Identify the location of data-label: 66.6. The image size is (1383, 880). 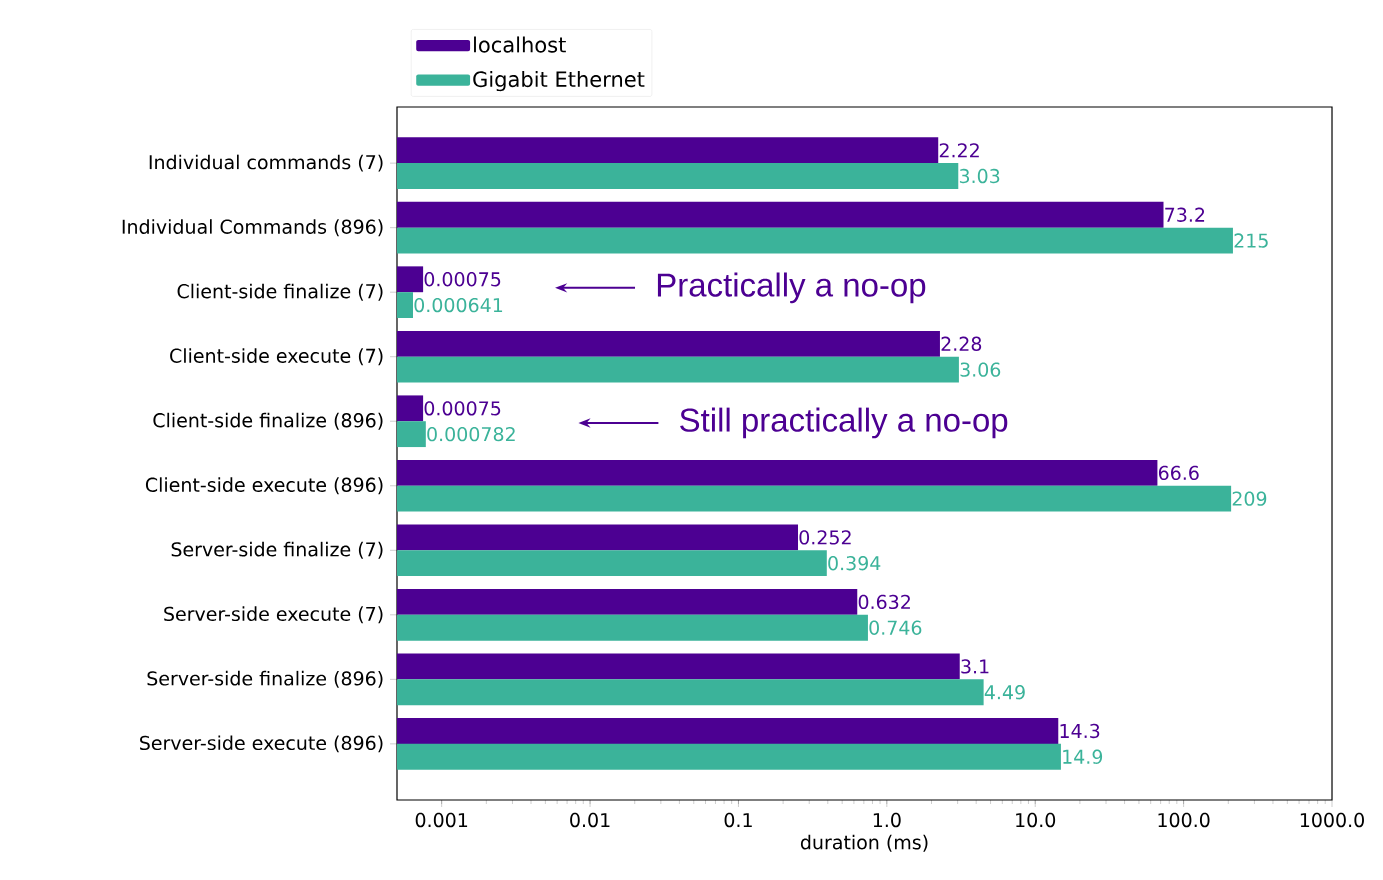
(1178, 473).